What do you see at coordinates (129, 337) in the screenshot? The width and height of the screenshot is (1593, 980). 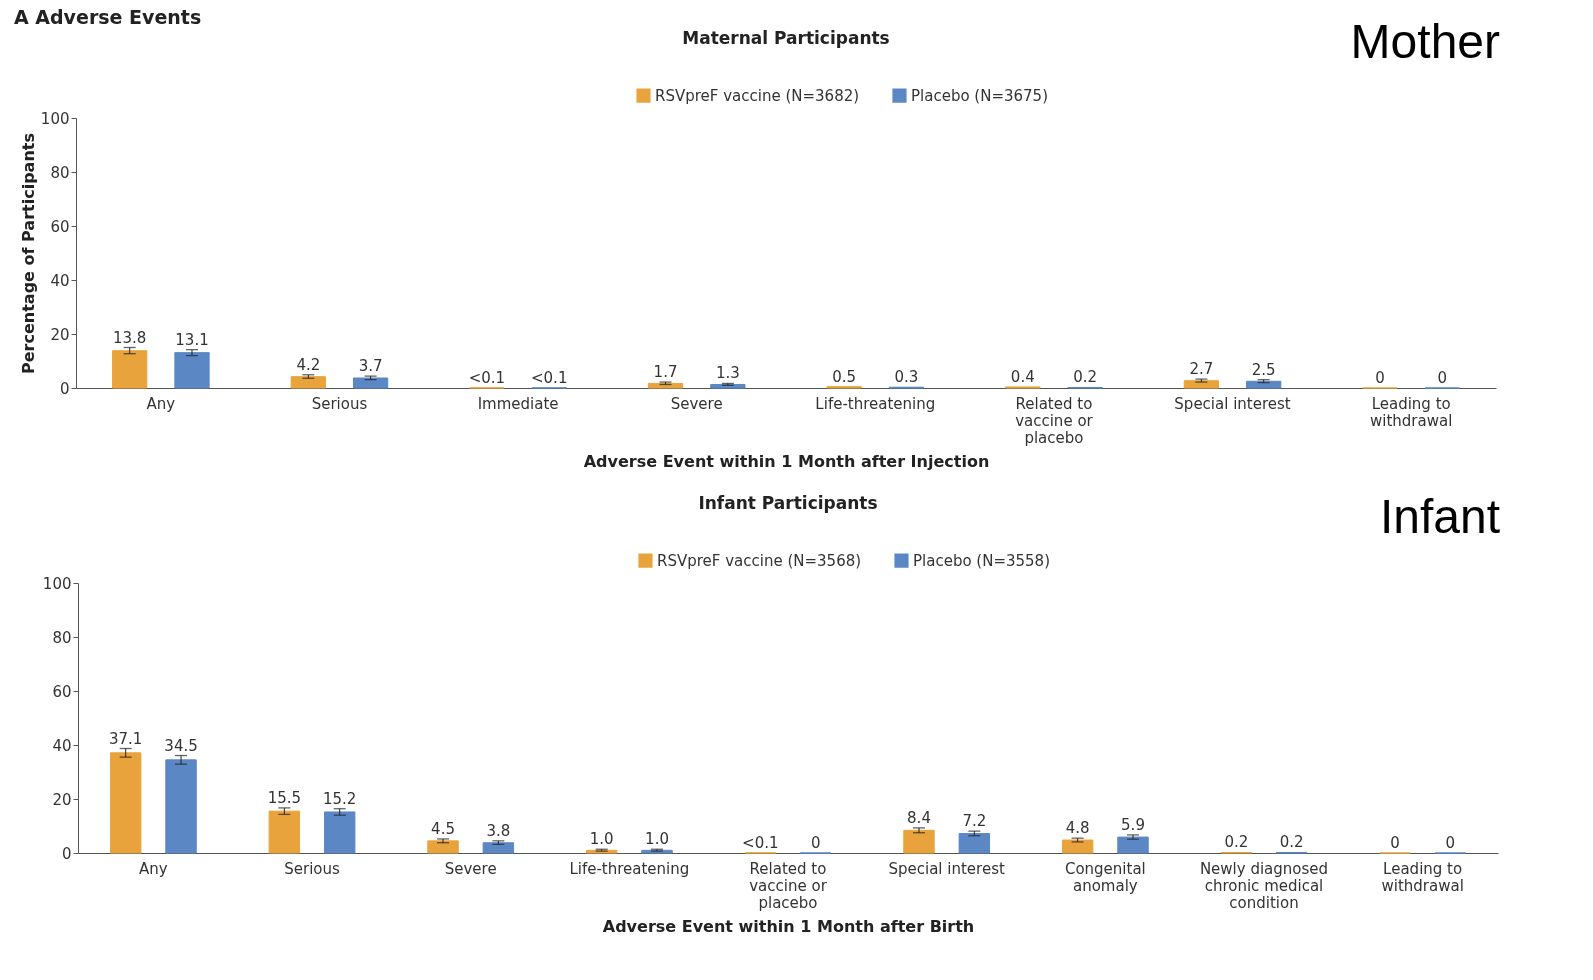 I see `data-label: 13.8` at bounding box center [129, 337].